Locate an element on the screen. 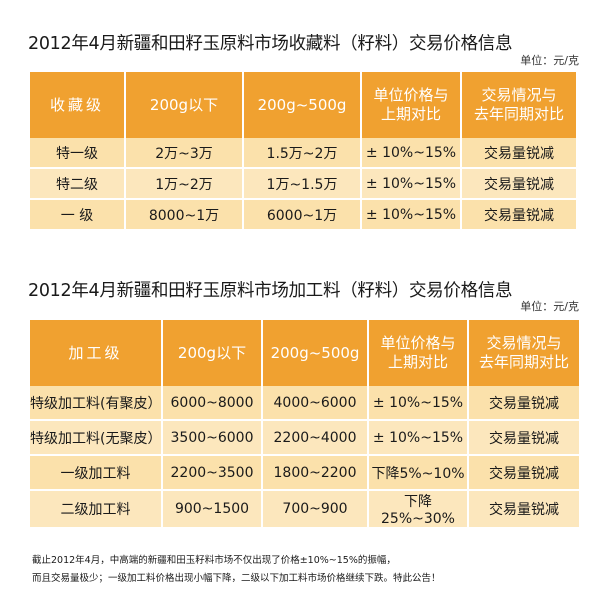 The width and height of the screenshot is (609, 600). processing-grade-unit: 单位：元/克 is located at coordinates (549, 306).